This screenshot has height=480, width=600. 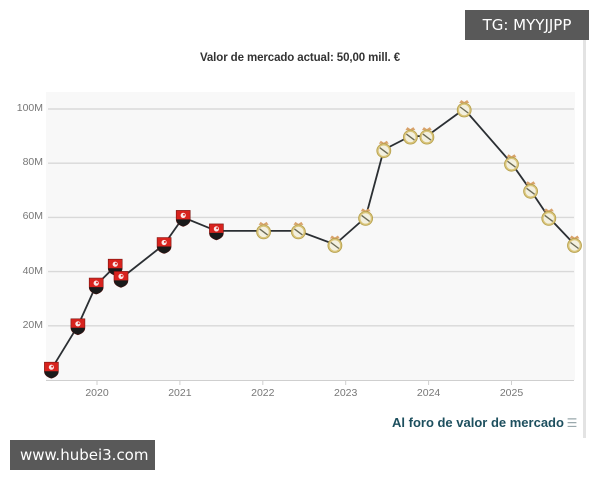 What do you see at coordinates (97, 393) in the screenshot?
I see `x-tick-label: 2020` at bounding box center [97, 393].